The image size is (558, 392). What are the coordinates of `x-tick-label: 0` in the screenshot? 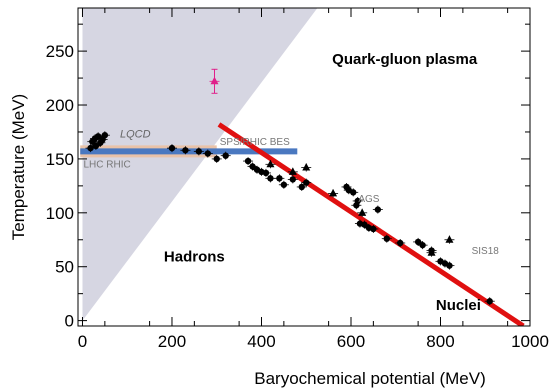 It's located at (82, 341).